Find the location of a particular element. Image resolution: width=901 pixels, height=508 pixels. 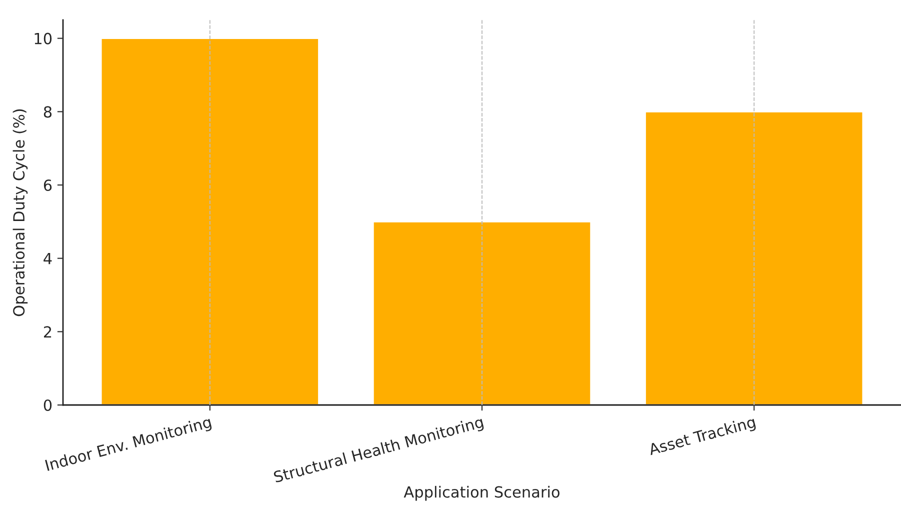

y-tick-label: 10 is located at coordinates (43, 38).